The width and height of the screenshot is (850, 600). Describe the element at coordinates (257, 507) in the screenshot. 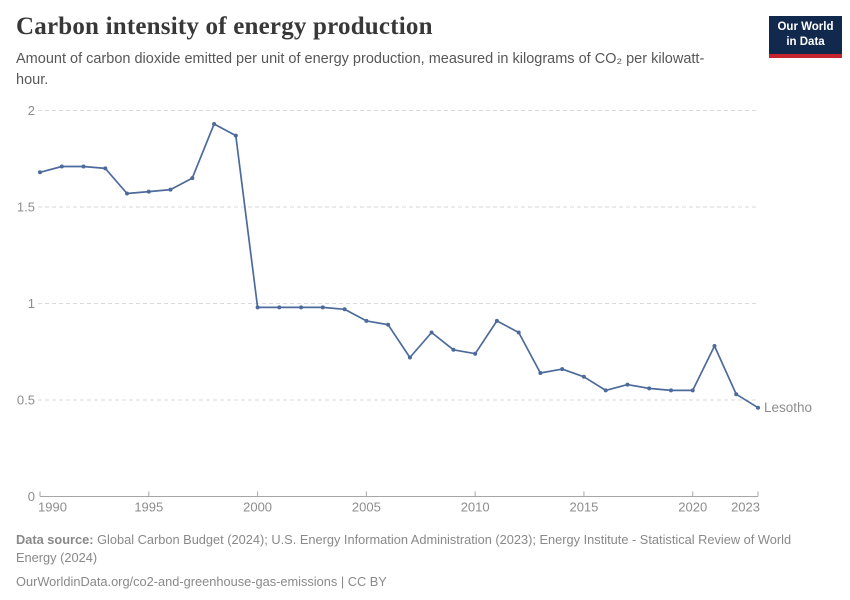

I see `x-tick-label: 2000` at that location.